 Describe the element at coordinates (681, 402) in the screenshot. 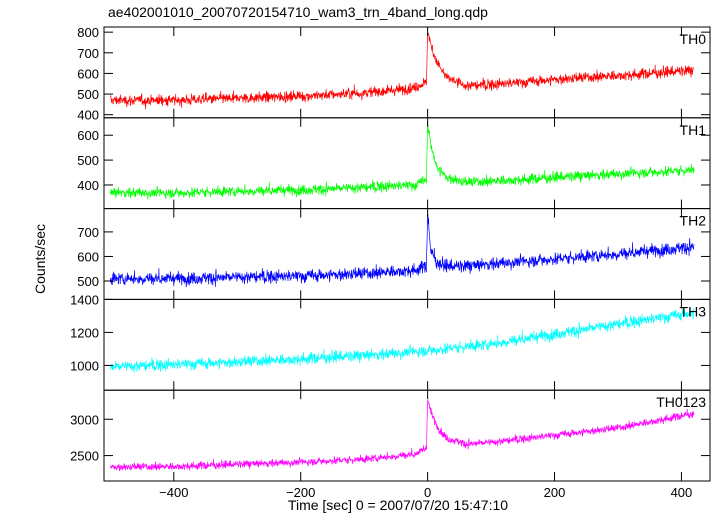

I see `panel-label-th0123: TH0123` at that location.